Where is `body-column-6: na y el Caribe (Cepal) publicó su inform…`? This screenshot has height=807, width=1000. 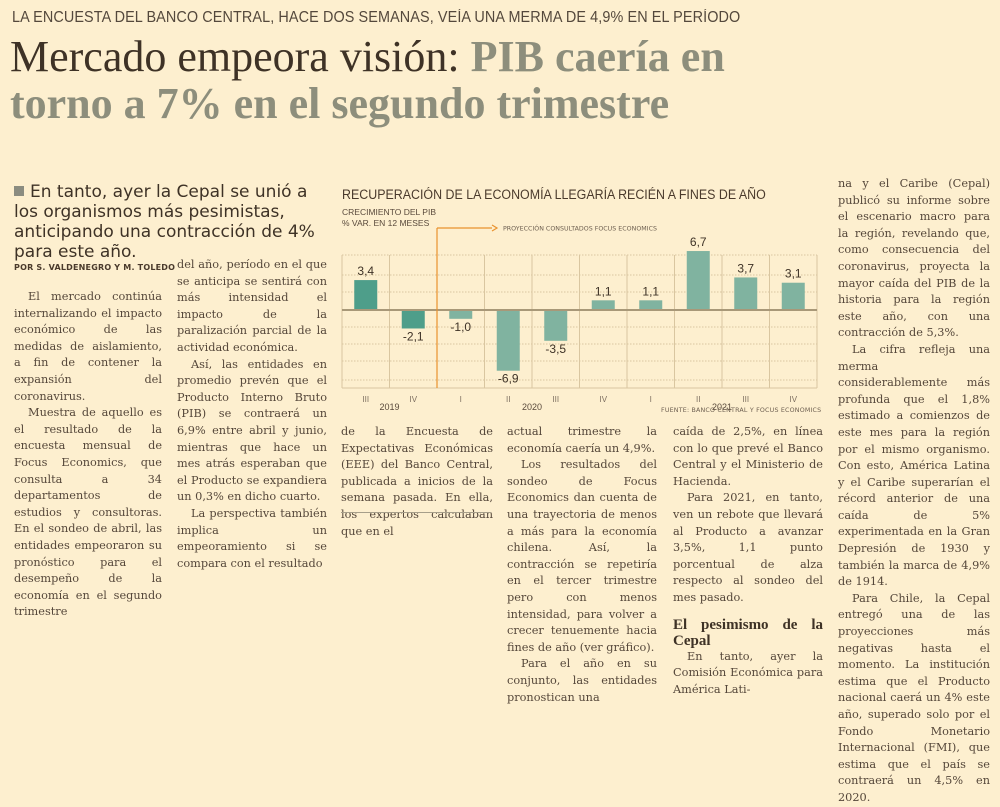 body-column-6: na y el Caribe (Cepal) publicó su inform… is located at coordinates (914, 491).